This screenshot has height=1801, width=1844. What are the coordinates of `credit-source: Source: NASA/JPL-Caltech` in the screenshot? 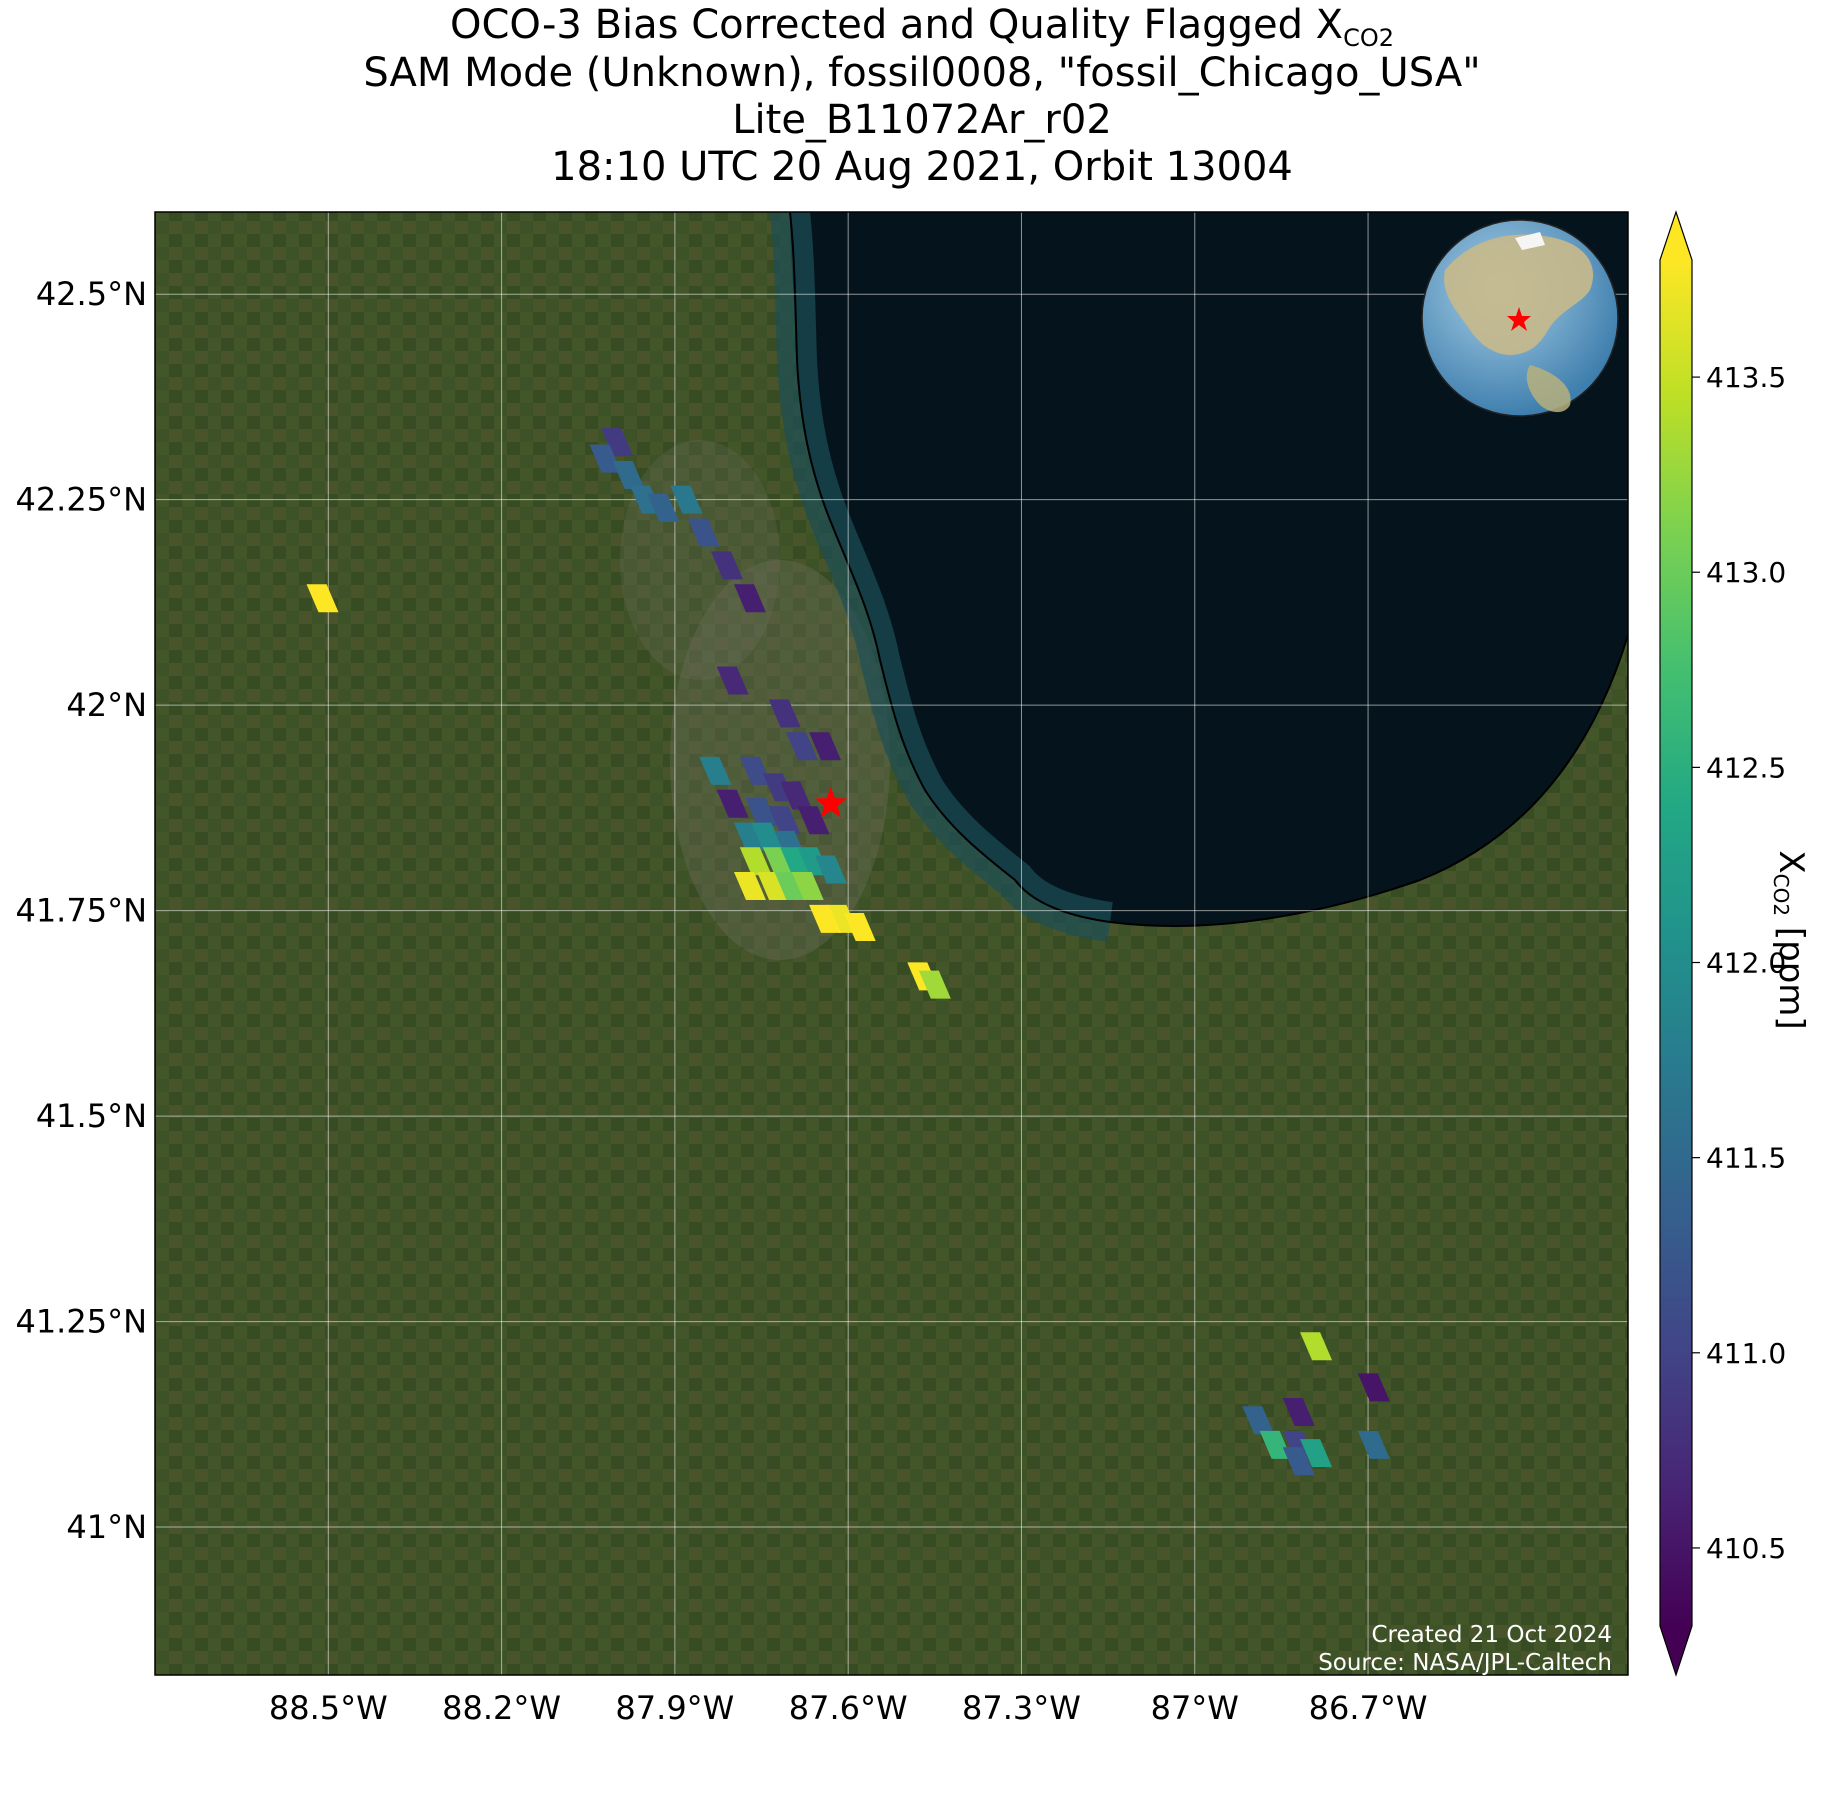 It's located at (1465, 1663).